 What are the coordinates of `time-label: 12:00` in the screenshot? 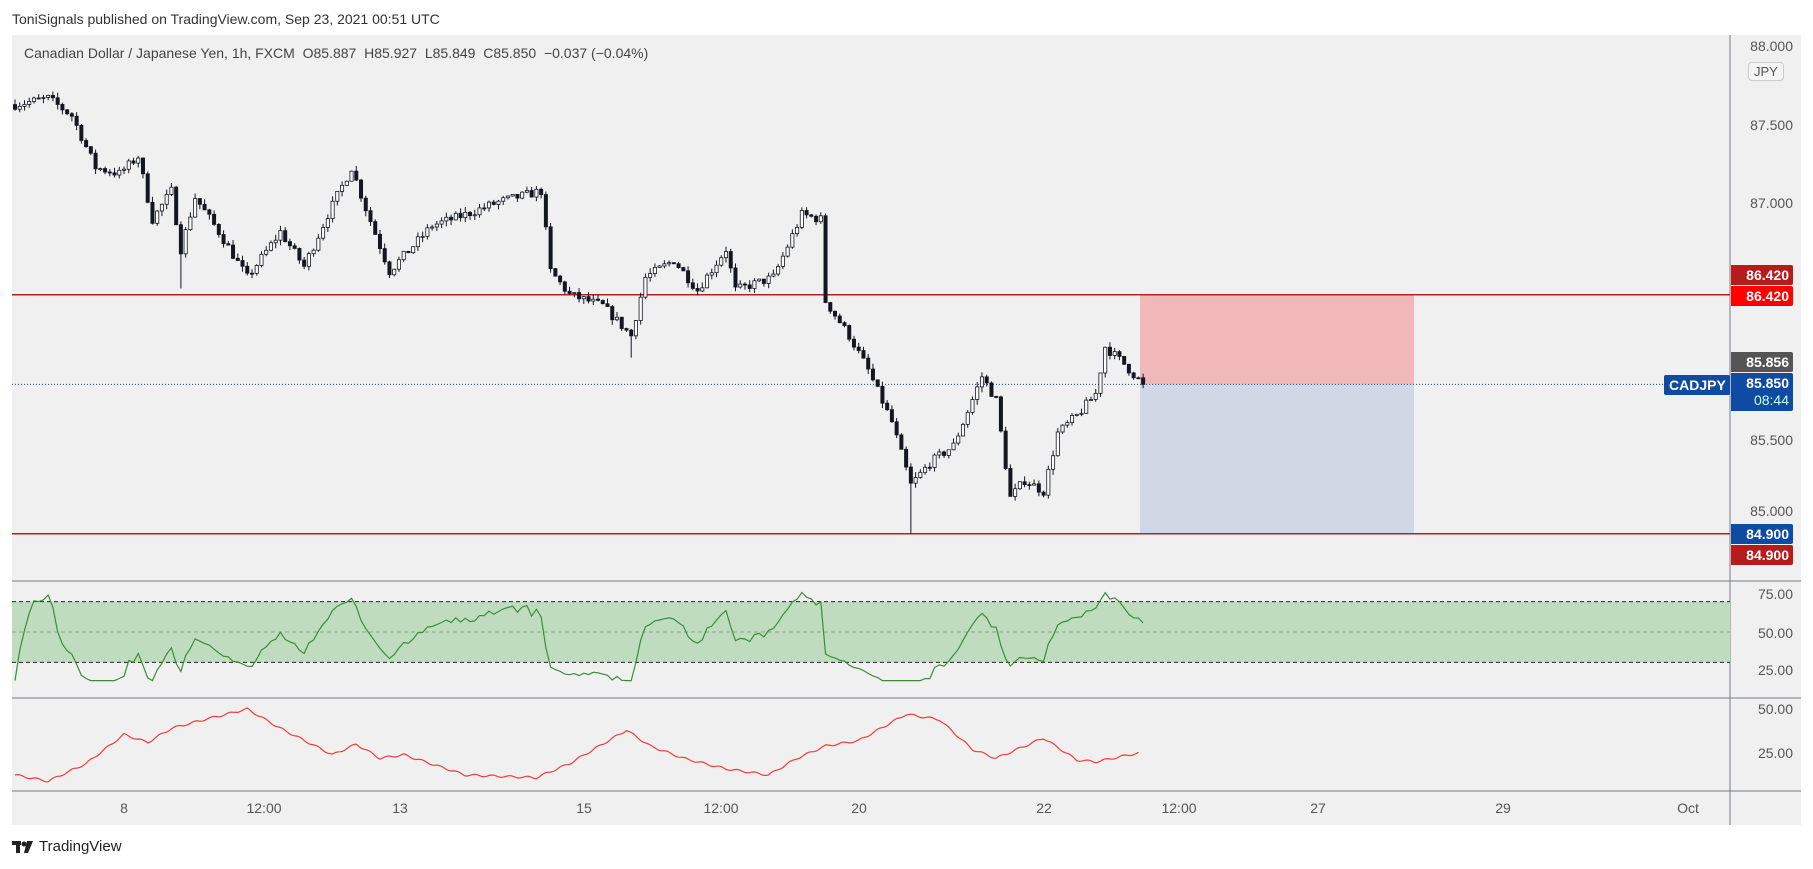 It's located at (721, 808).